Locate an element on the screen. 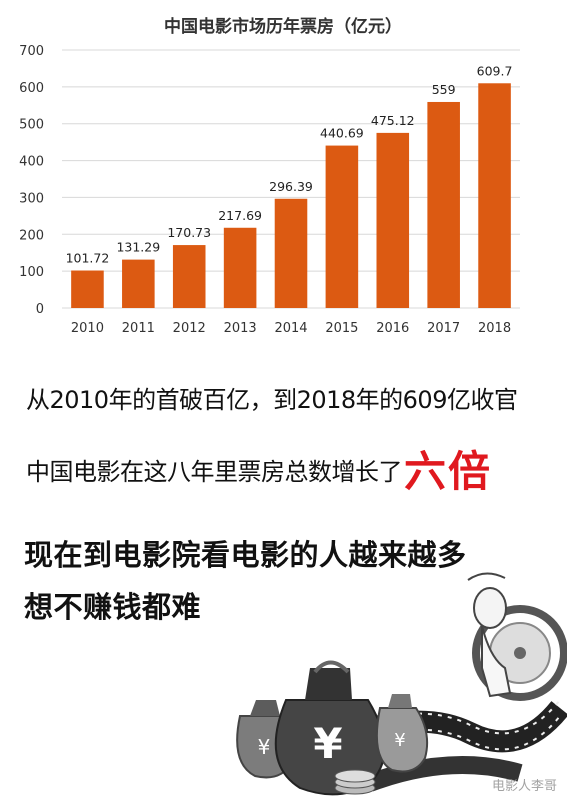 Image resolution: width=567 pixels, height=800 pixels. y-tick-label: 200 is located at coordinates (31, 235).